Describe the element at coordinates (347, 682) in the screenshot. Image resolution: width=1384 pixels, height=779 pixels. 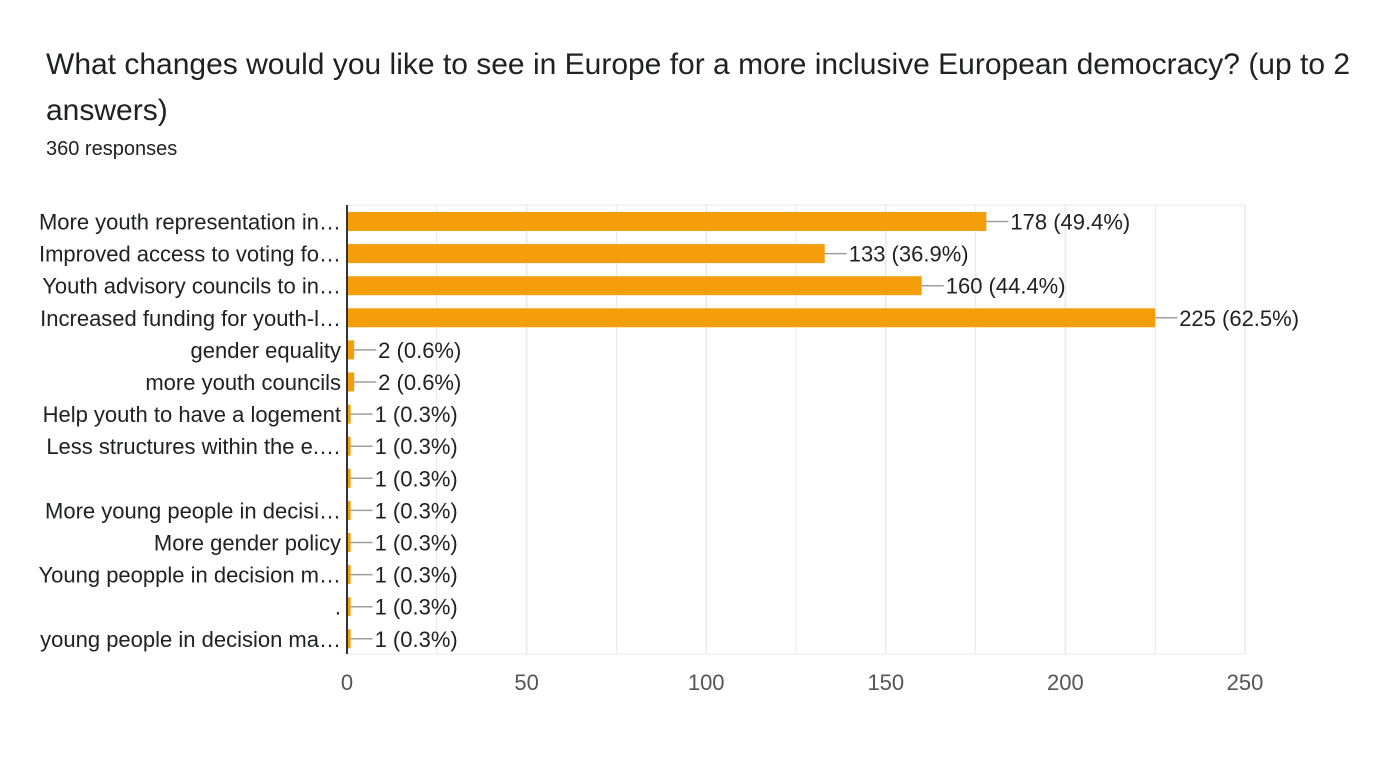
I see `x-tick-label: 0` at that location.